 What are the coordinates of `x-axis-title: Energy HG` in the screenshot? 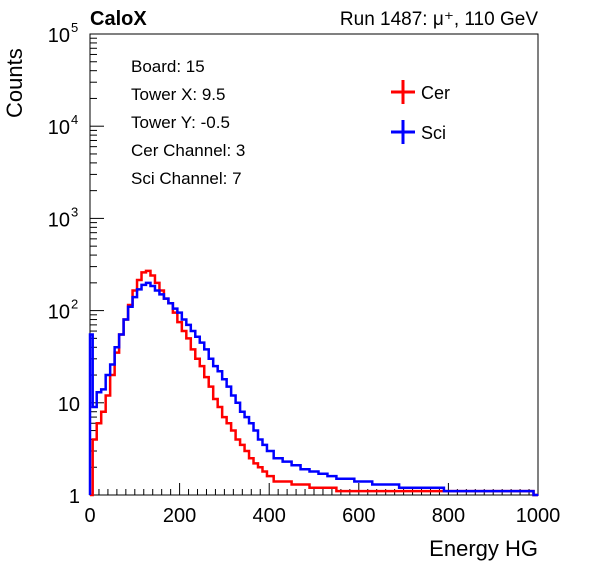 It's located at (483, 548).